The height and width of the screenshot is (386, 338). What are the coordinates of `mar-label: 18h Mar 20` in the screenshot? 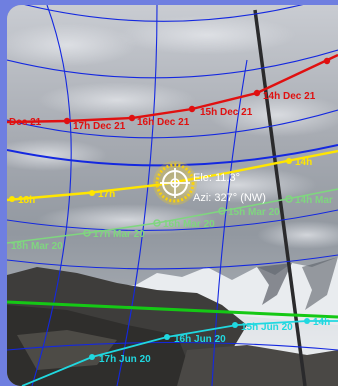 It's located at (37, 246).